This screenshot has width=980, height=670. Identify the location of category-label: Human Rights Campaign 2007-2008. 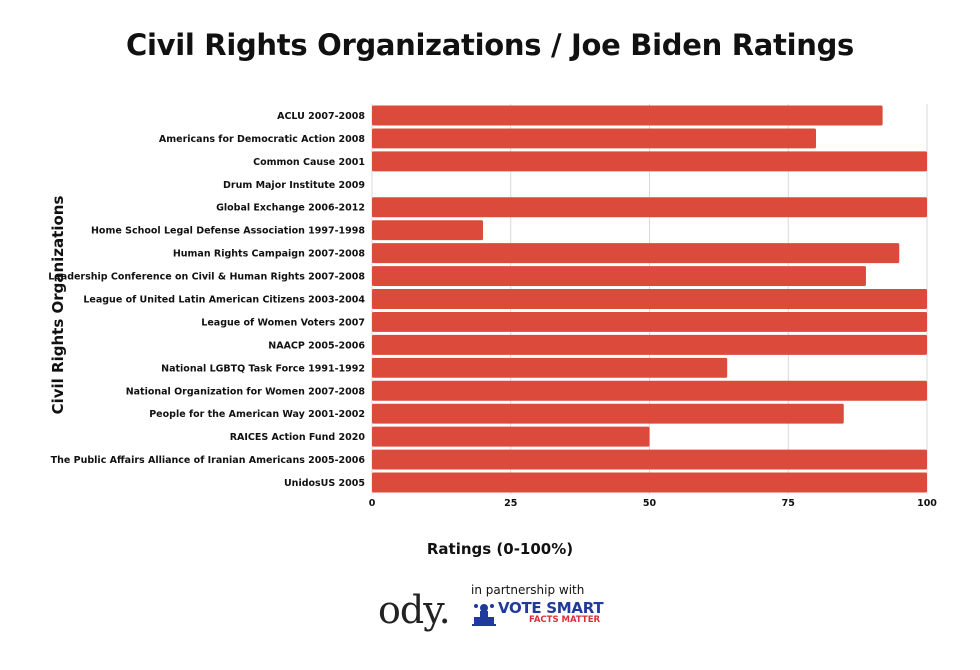
(269, 254).